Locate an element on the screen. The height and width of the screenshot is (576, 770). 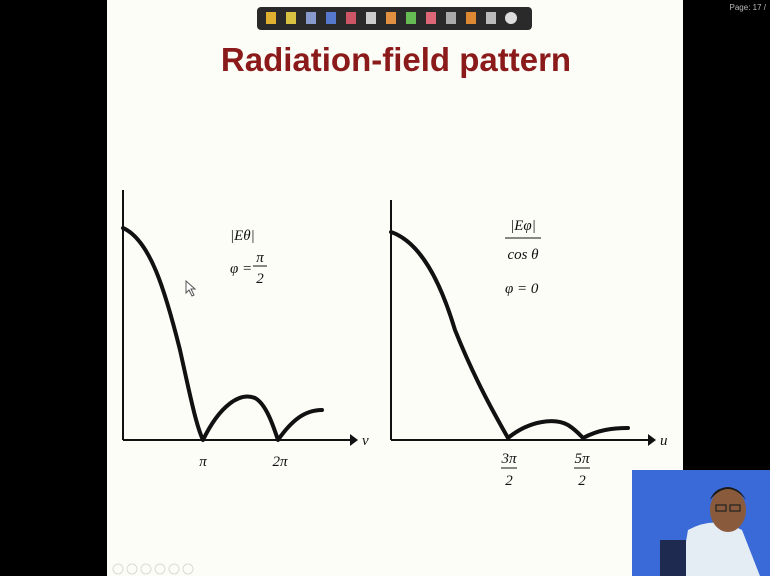
person-hair is located at coordinates (728, 493).